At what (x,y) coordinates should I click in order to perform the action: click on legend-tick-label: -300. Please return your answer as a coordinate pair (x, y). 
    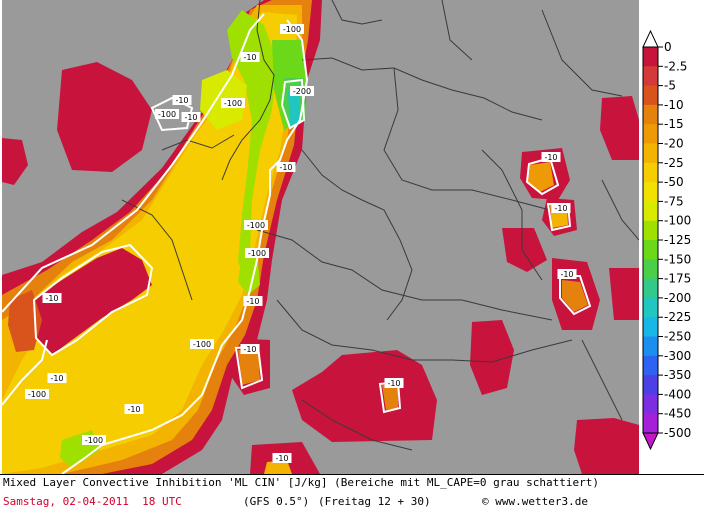
    Looking at the image, I should click on (677, 356).